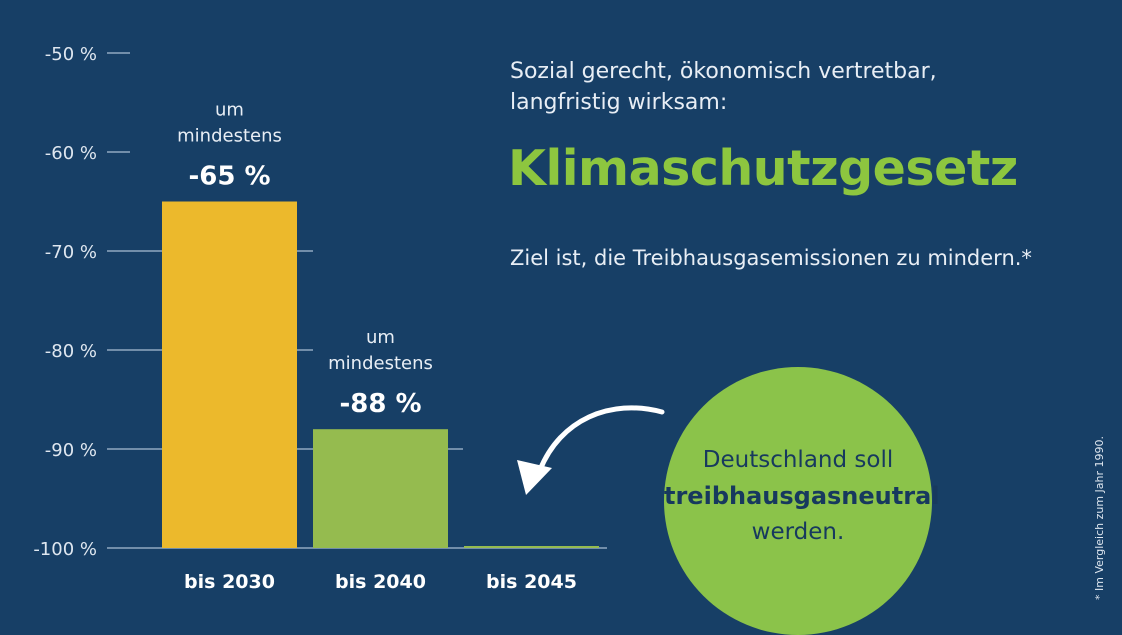 This screenshot has height=635, width=1122. Describe the element at coordinates (229, 582) in the screenshot. I see `x-tick-label: bis 2030` at that location.